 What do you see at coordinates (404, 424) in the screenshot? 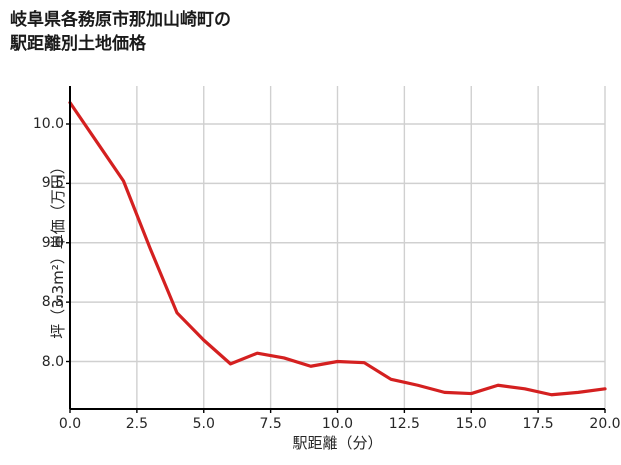
I see `x-tick-label: 12.5` at bounding box center [404, 424].